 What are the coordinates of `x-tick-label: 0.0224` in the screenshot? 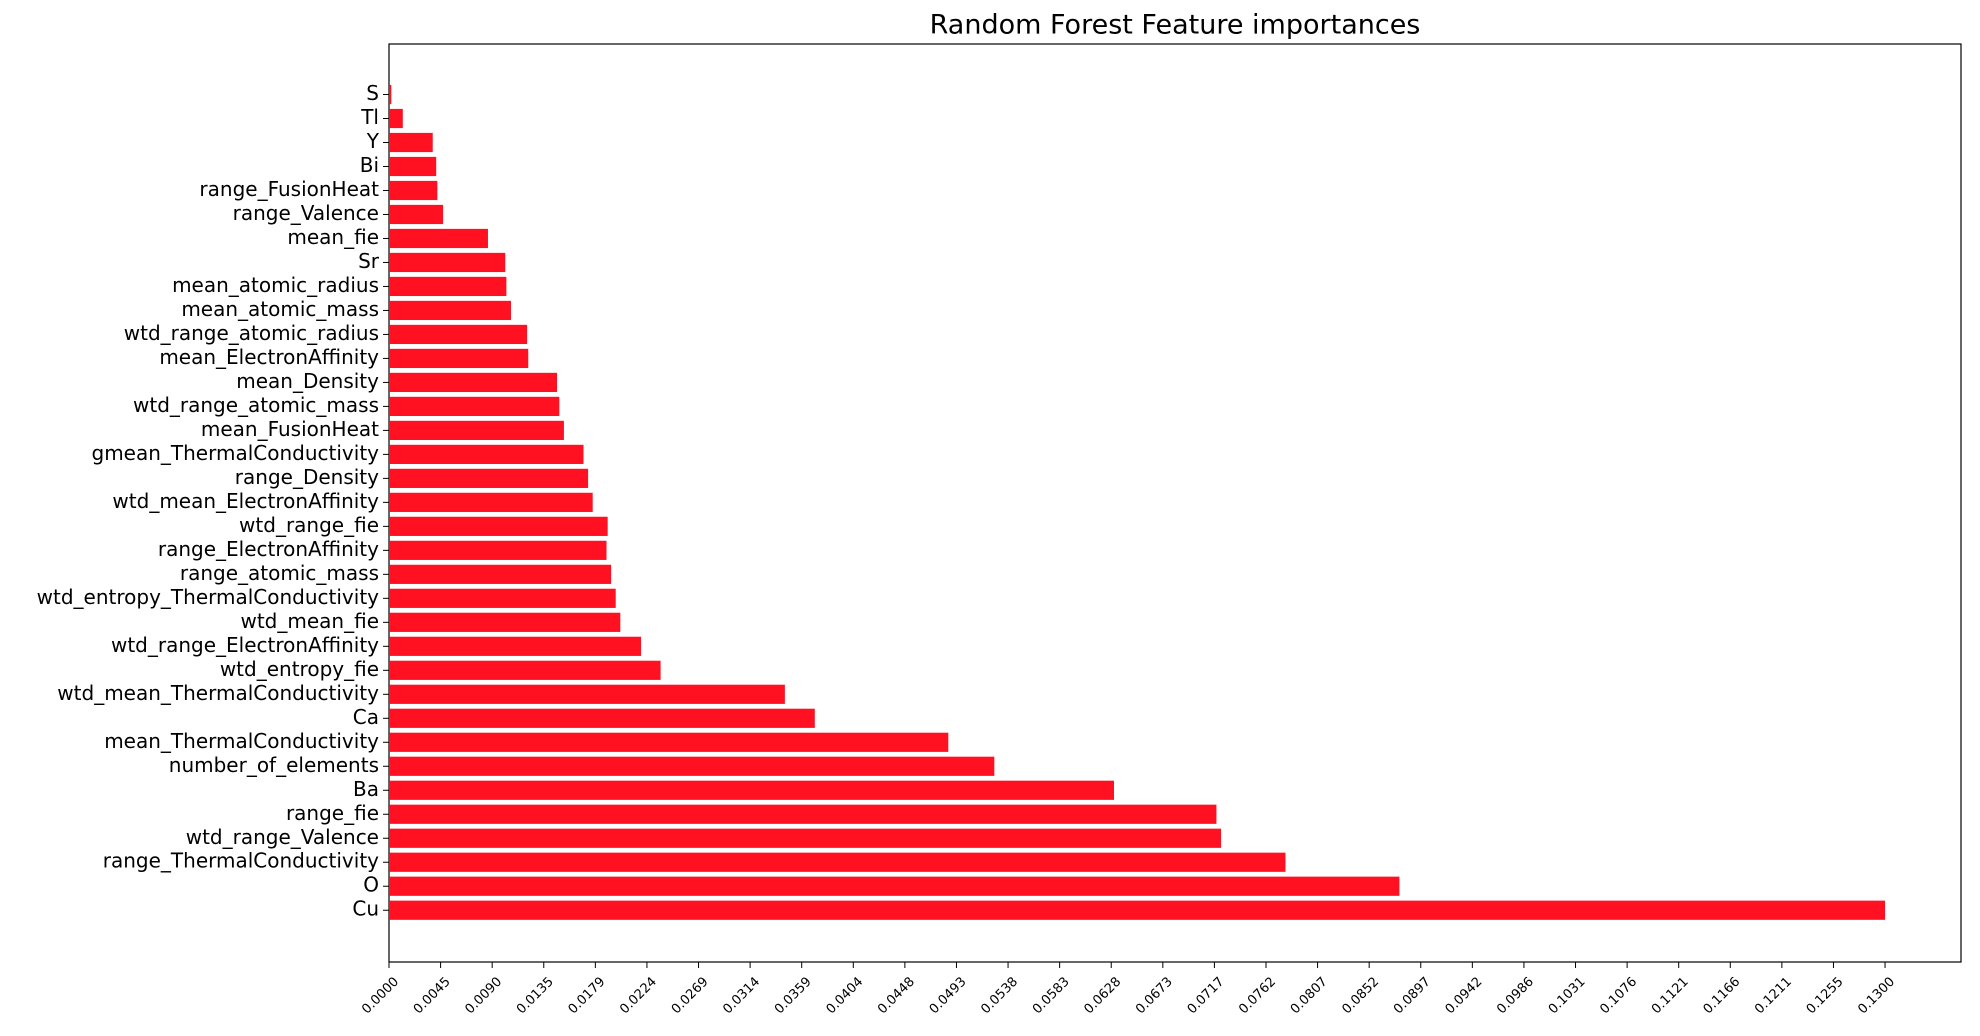 It's located at (638, 995).